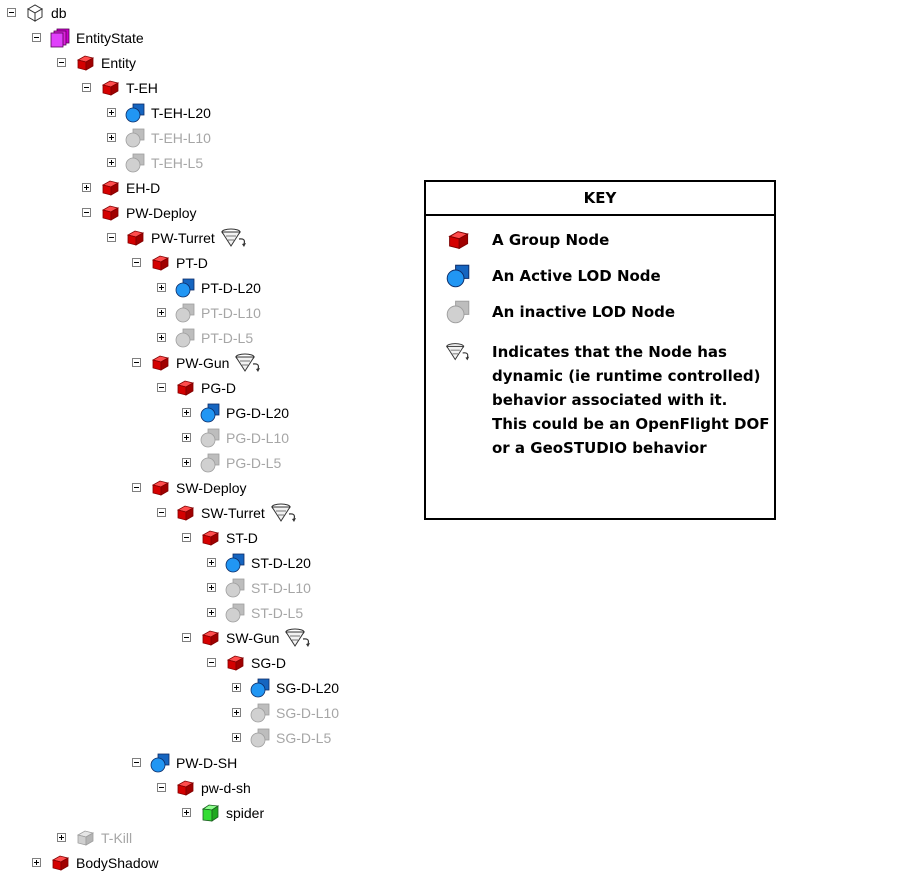  Describe the element at coordinates (246, 662) in the screenshot. I see `tree-node: SG-D` at that location.